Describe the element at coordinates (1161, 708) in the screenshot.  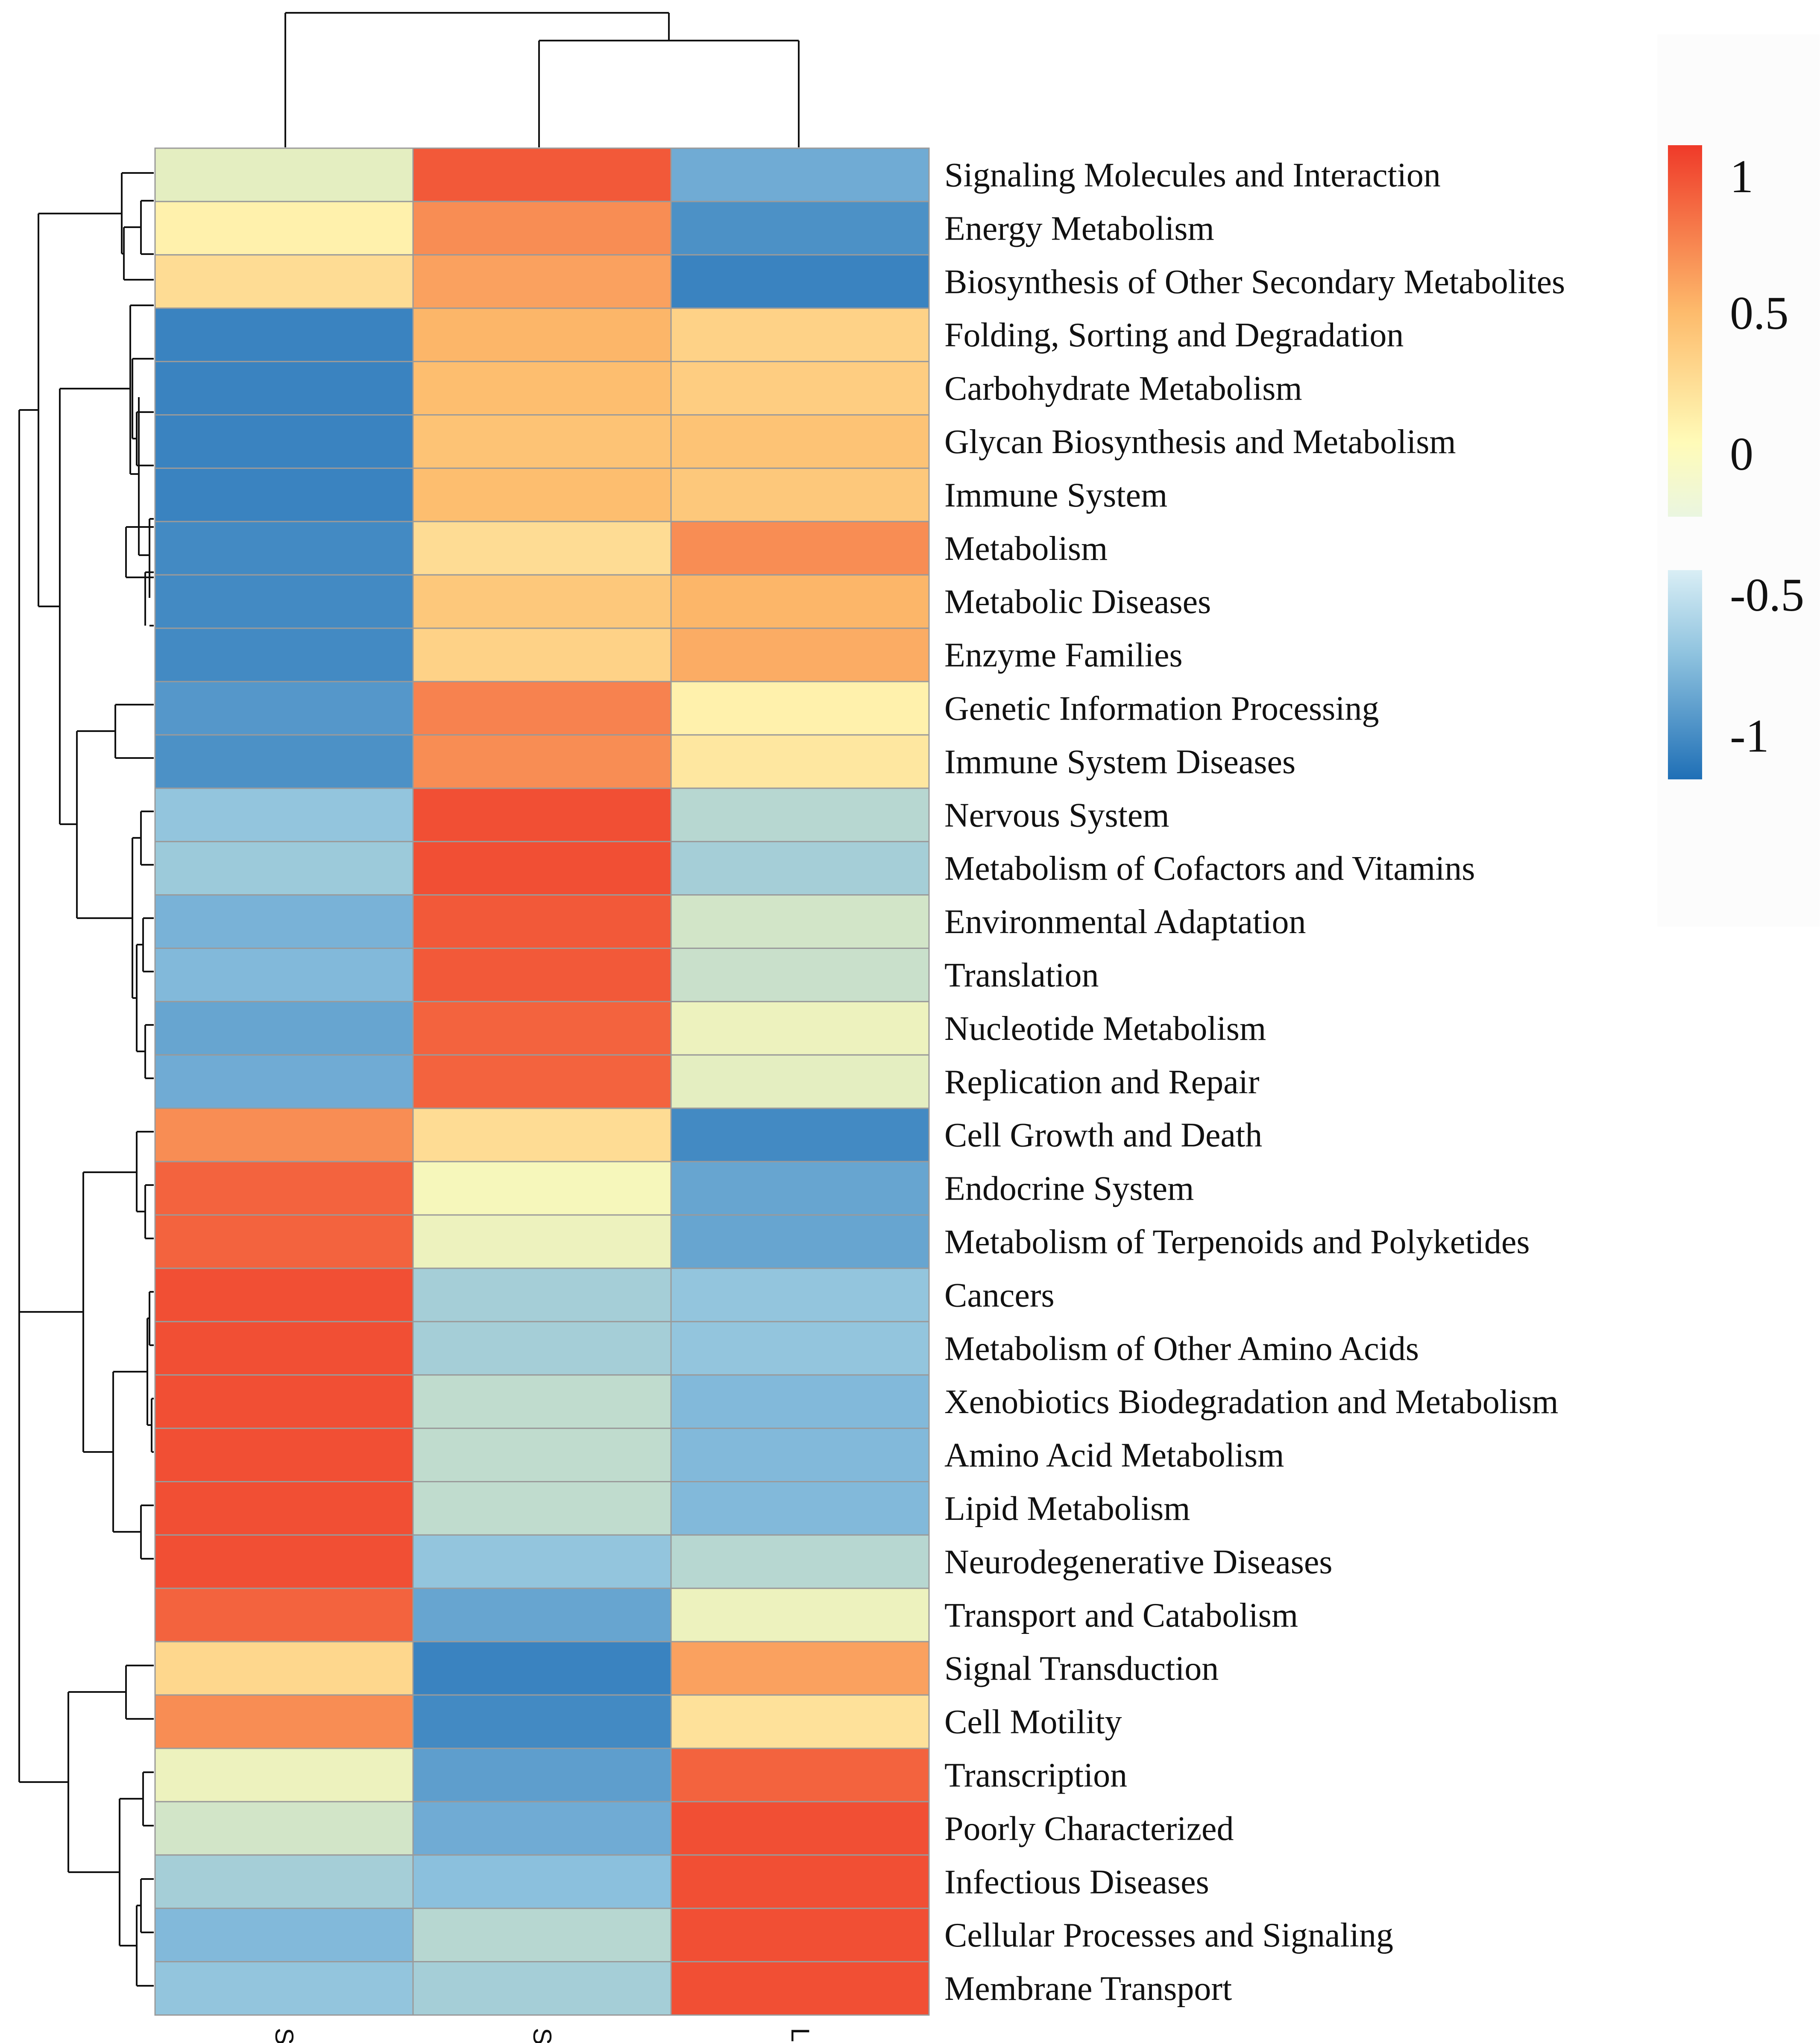
I see `row-label: Genetic Information Processing` at that location.